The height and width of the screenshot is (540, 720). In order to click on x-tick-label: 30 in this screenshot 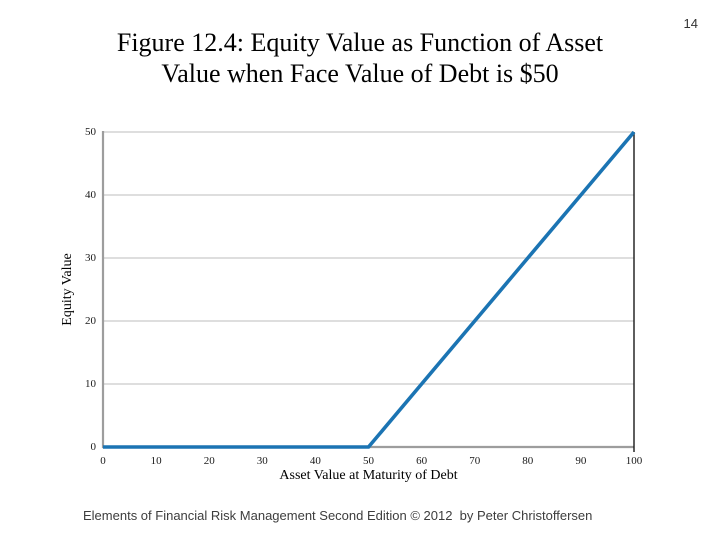, I will do `click(262, 461)`.